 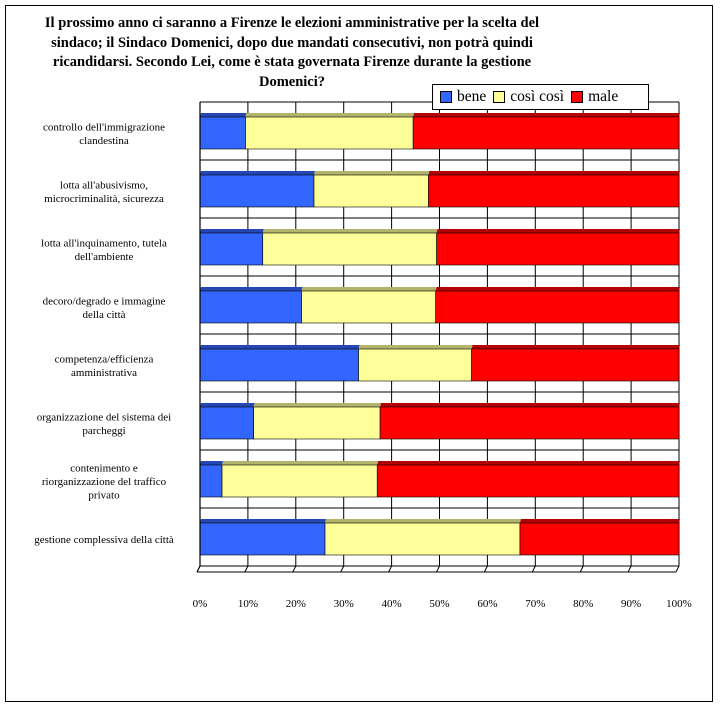 I want to click on x-tick-label: 40%, so click(x=392, y=604).